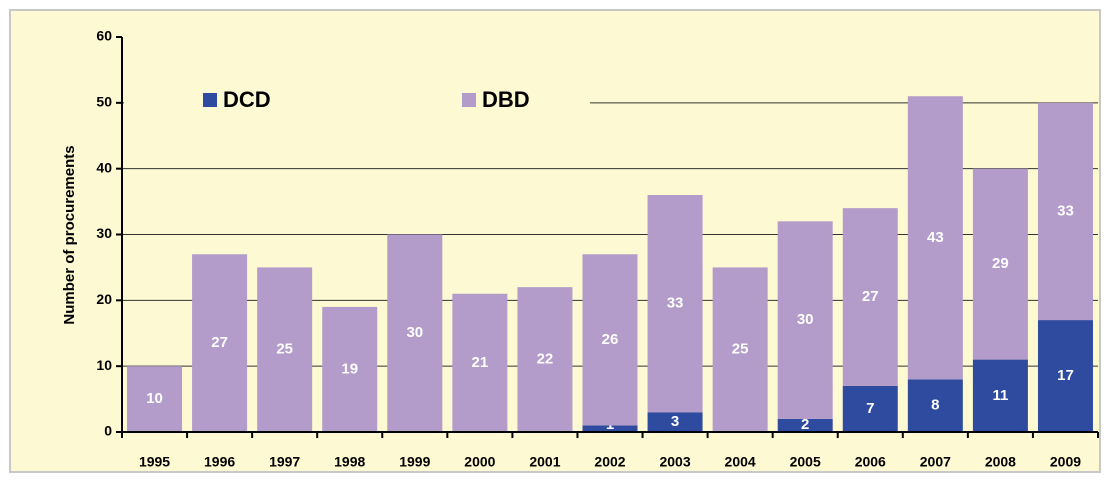  I want to click on legend-label: DCD, so click(247, 99).